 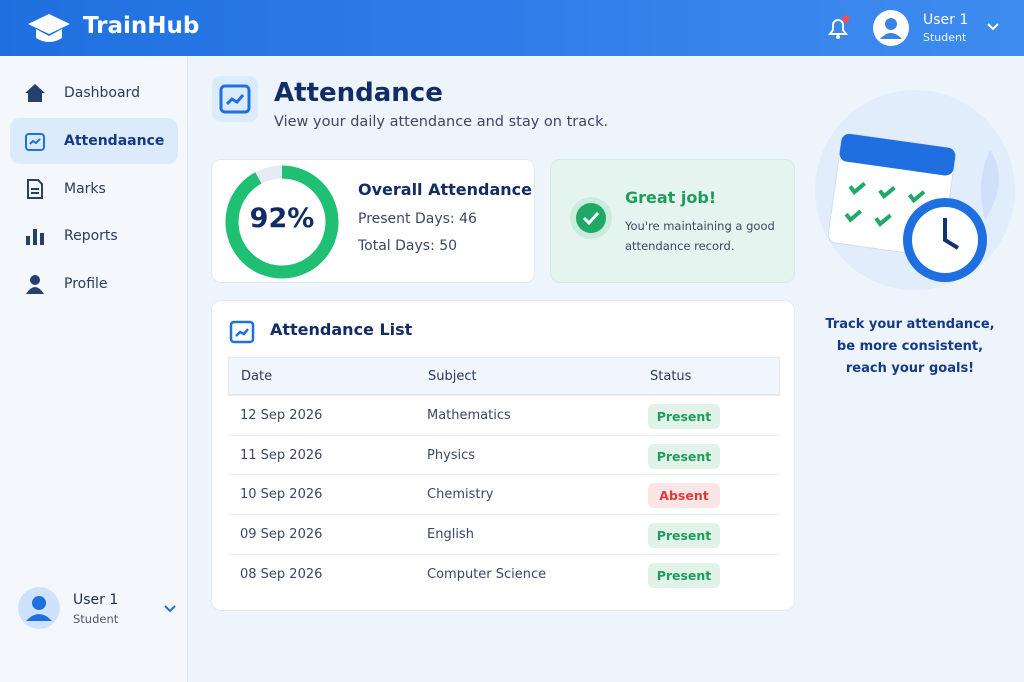 I want to click on nav-item: Dashboard, so click(x=94, y=93).